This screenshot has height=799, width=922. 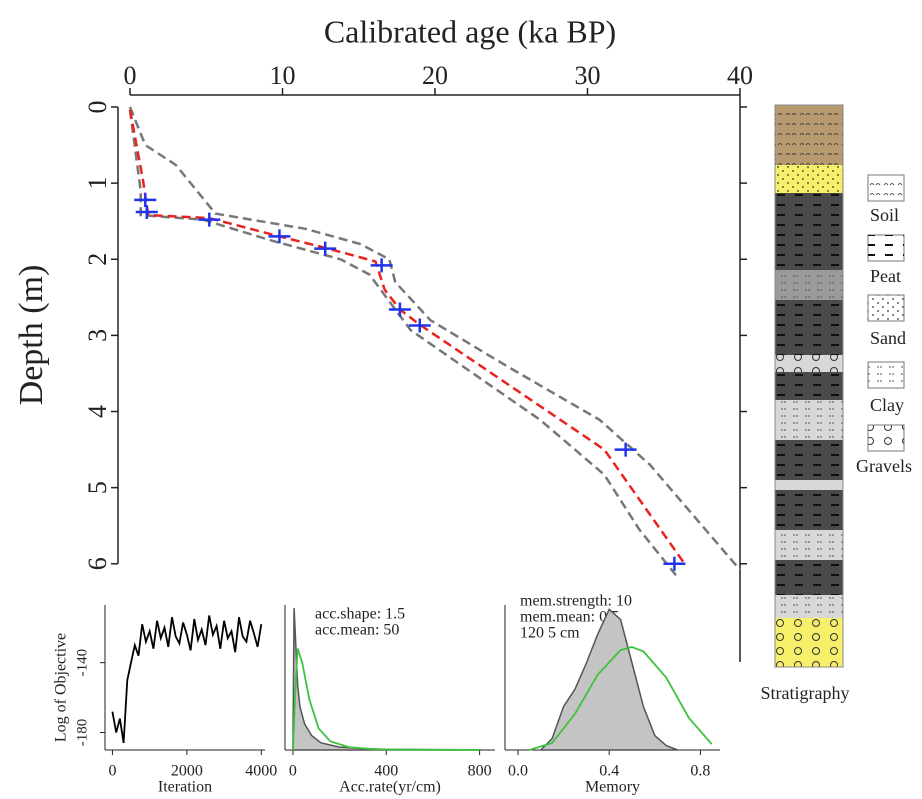 What do you see at coordinates (97, 259) in the screenshot?
I see `y-tick-label: 2` at bounding box center [97, 259].